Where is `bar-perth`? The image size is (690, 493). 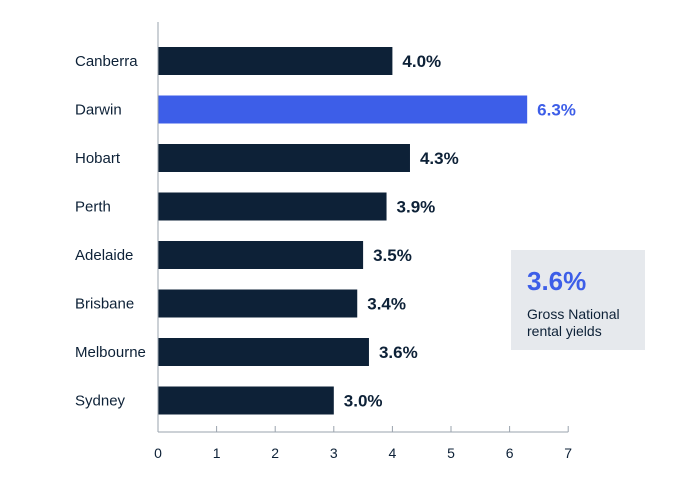
bar-perth is located at coordinates (272, 206).